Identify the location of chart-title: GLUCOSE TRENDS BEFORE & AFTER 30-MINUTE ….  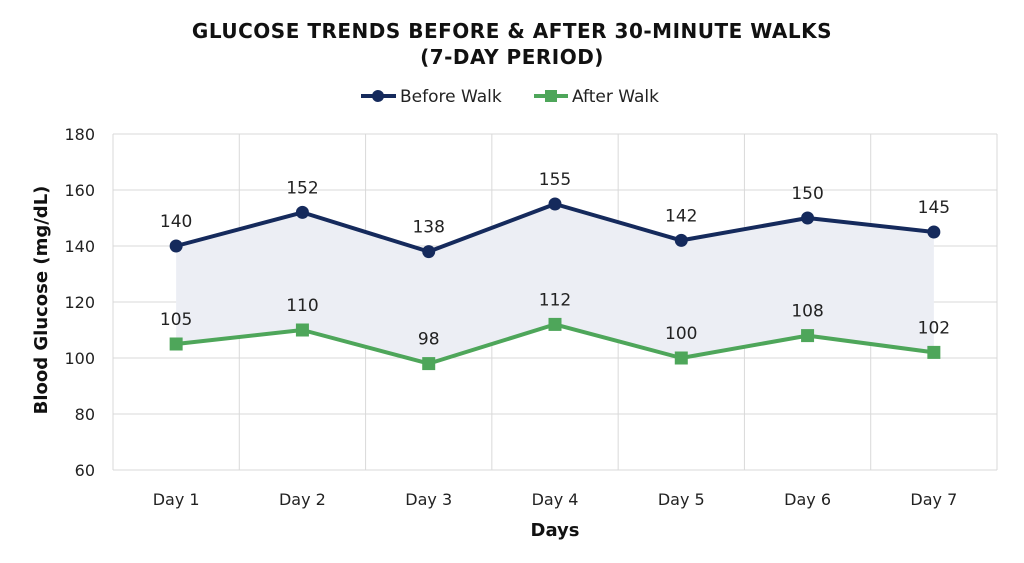
(512, 31).